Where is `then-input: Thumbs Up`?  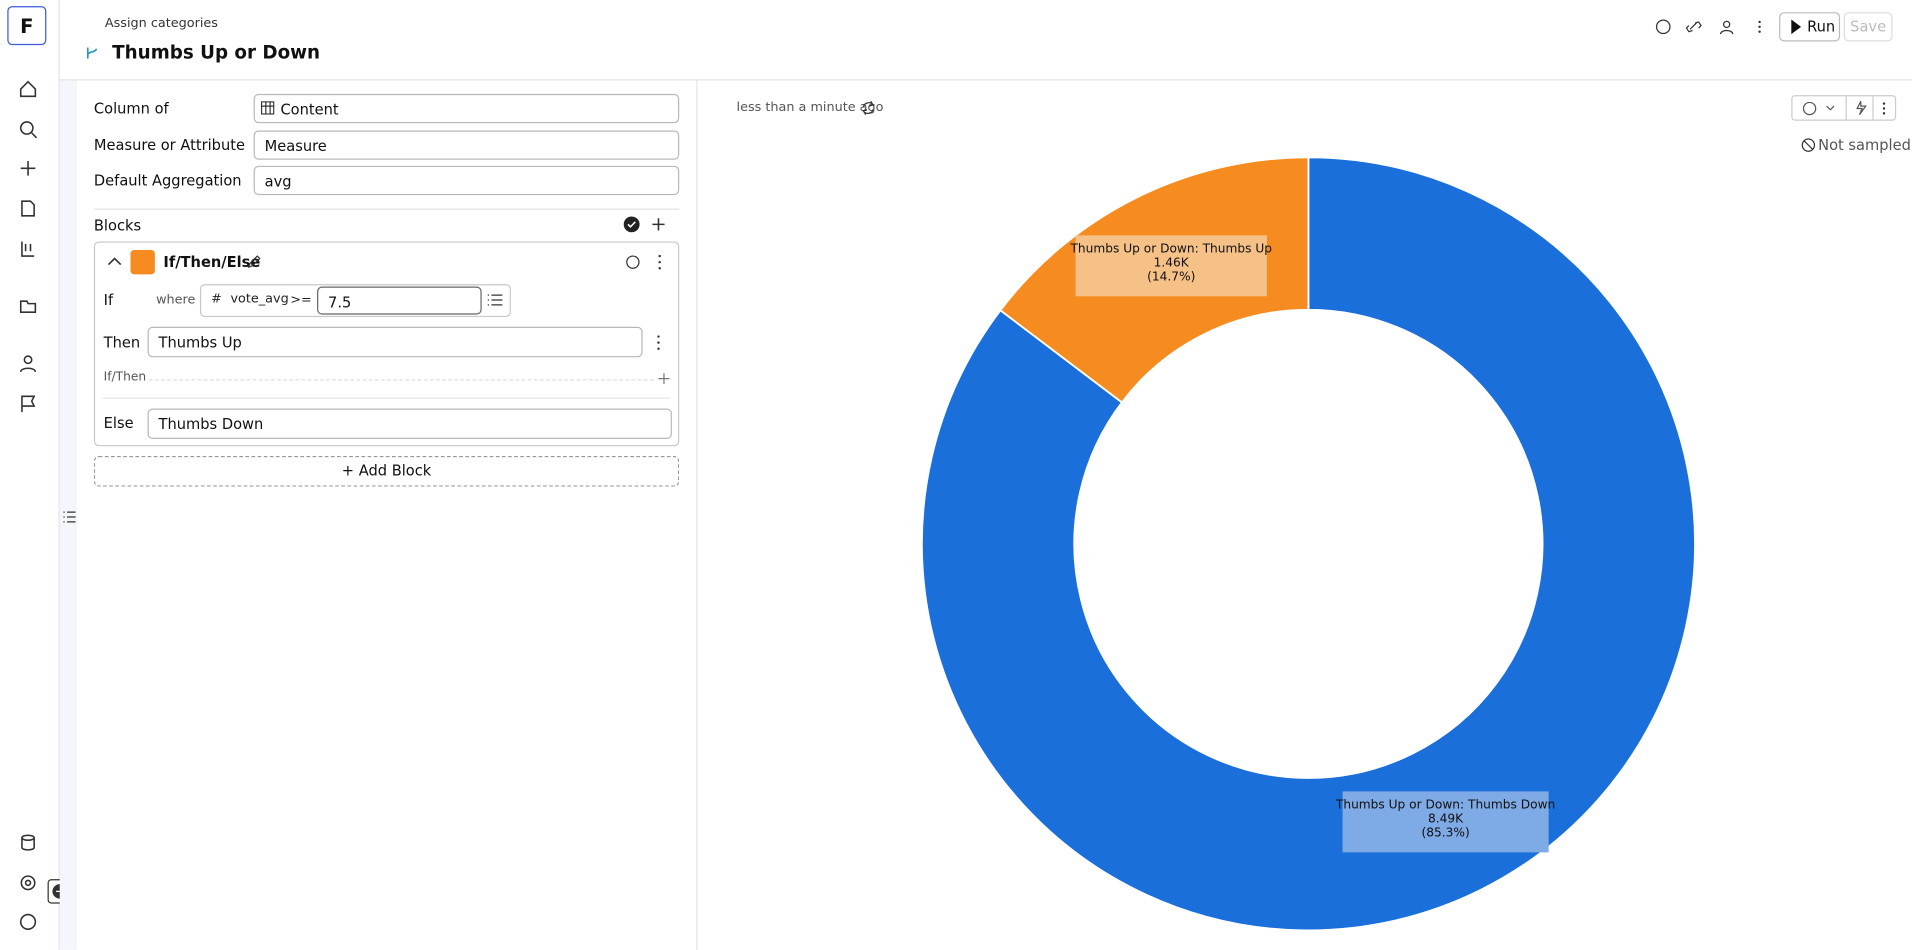 then-input: Thumbs Up is located at coordinates (395, 342).